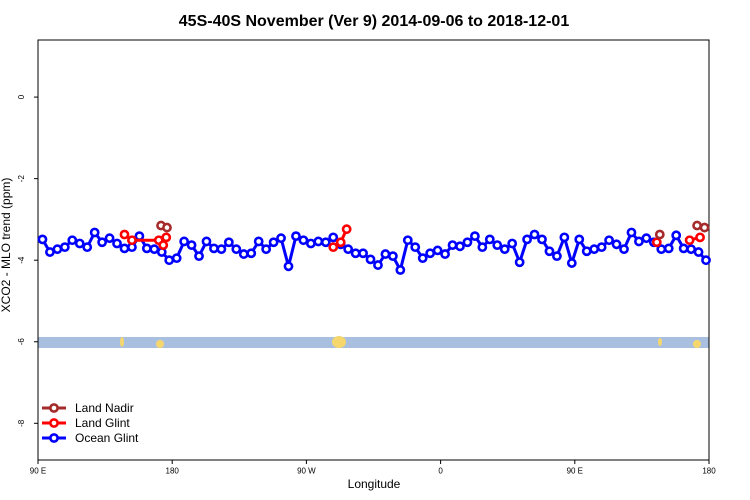 This screenshot has width=750, height=500. Describe the element at coordinates (440, 471) in the screenshot. I see `x-tick-label: 0` at that location.